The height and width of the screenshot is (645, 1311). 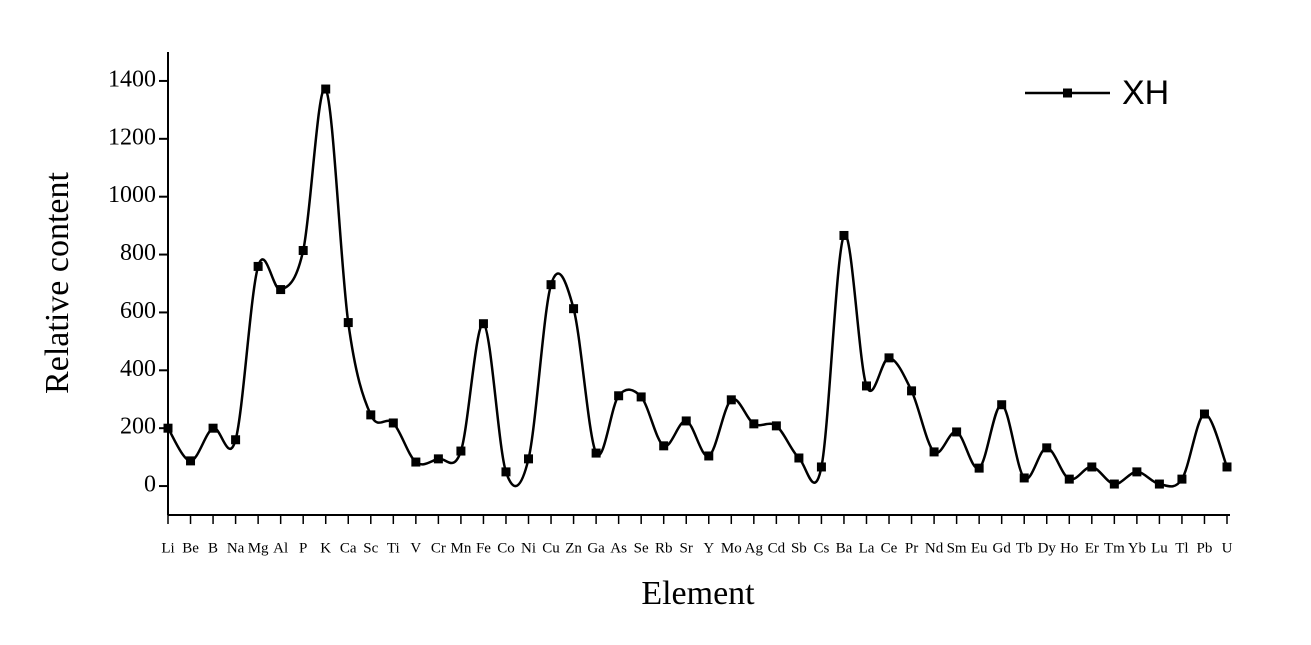 I want to click on y-tick-label: 1400, so click(x=132, y=79).